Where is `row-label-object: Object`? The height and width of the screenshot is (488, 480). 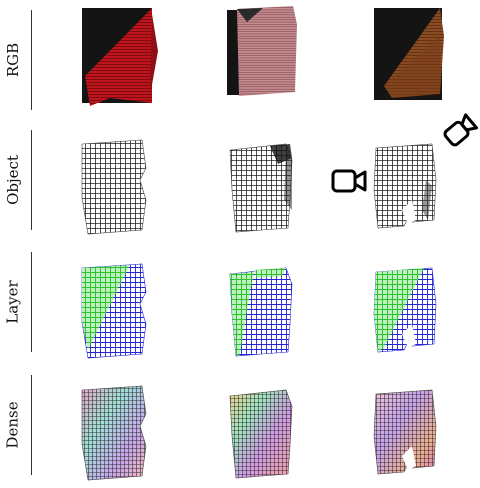
row-label-object: Object is located at coordinates (13, 180).